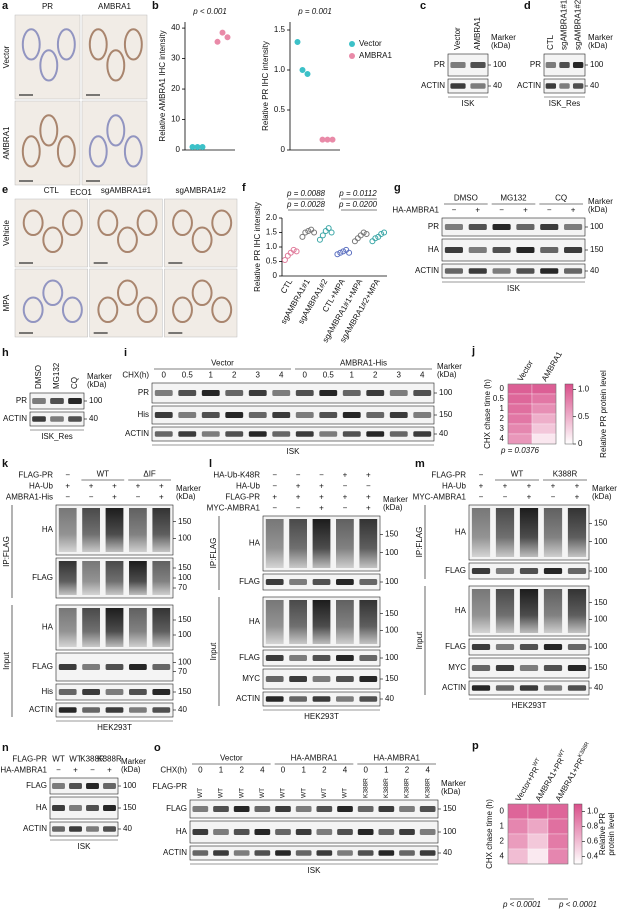 The height and width of the screenshot is (914, 621). I want to click on caption: ISK, so click(294, 451).